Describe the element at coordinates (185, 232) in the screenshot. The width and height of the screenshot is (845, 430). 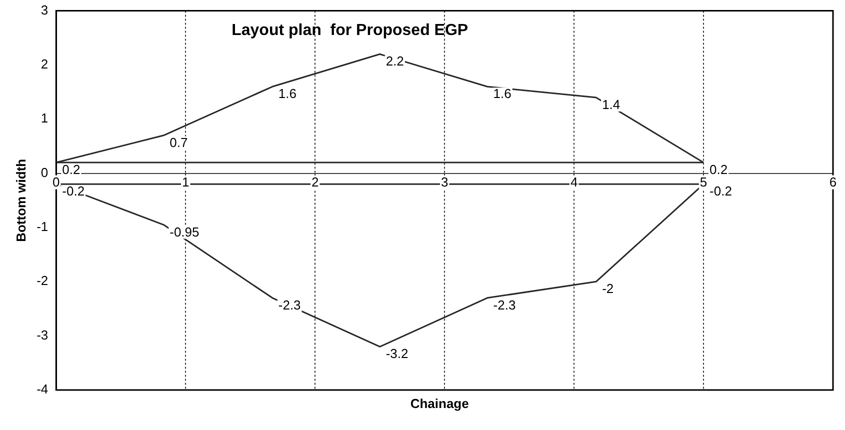
I see `data-label: -0.95` at that location.